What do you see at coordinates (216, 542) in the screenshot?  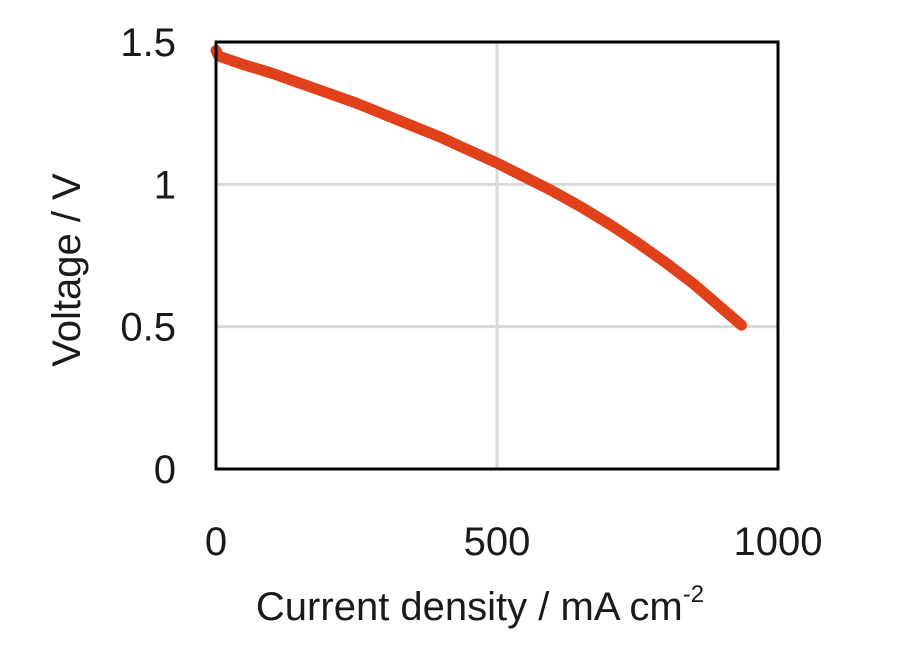 I see `x-tick-label-0: 0` at bounding box center [216, 542].